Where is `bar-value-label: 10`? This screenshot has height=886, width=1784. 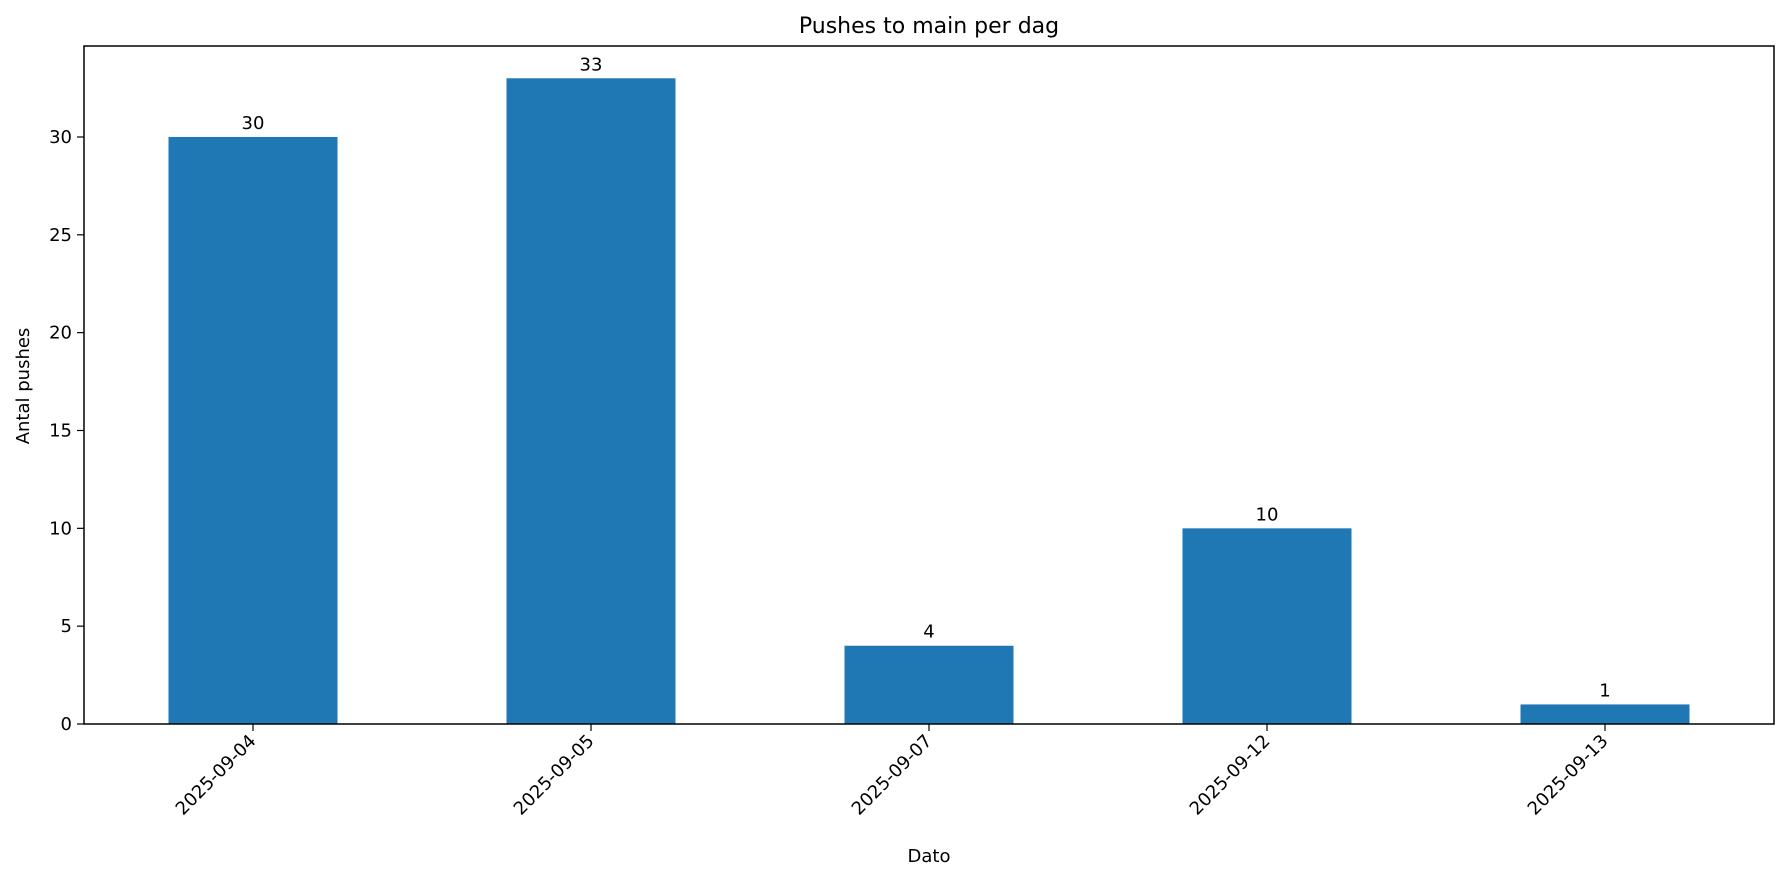
bar-value-label: 10 is located at coordinates (1267, 514).